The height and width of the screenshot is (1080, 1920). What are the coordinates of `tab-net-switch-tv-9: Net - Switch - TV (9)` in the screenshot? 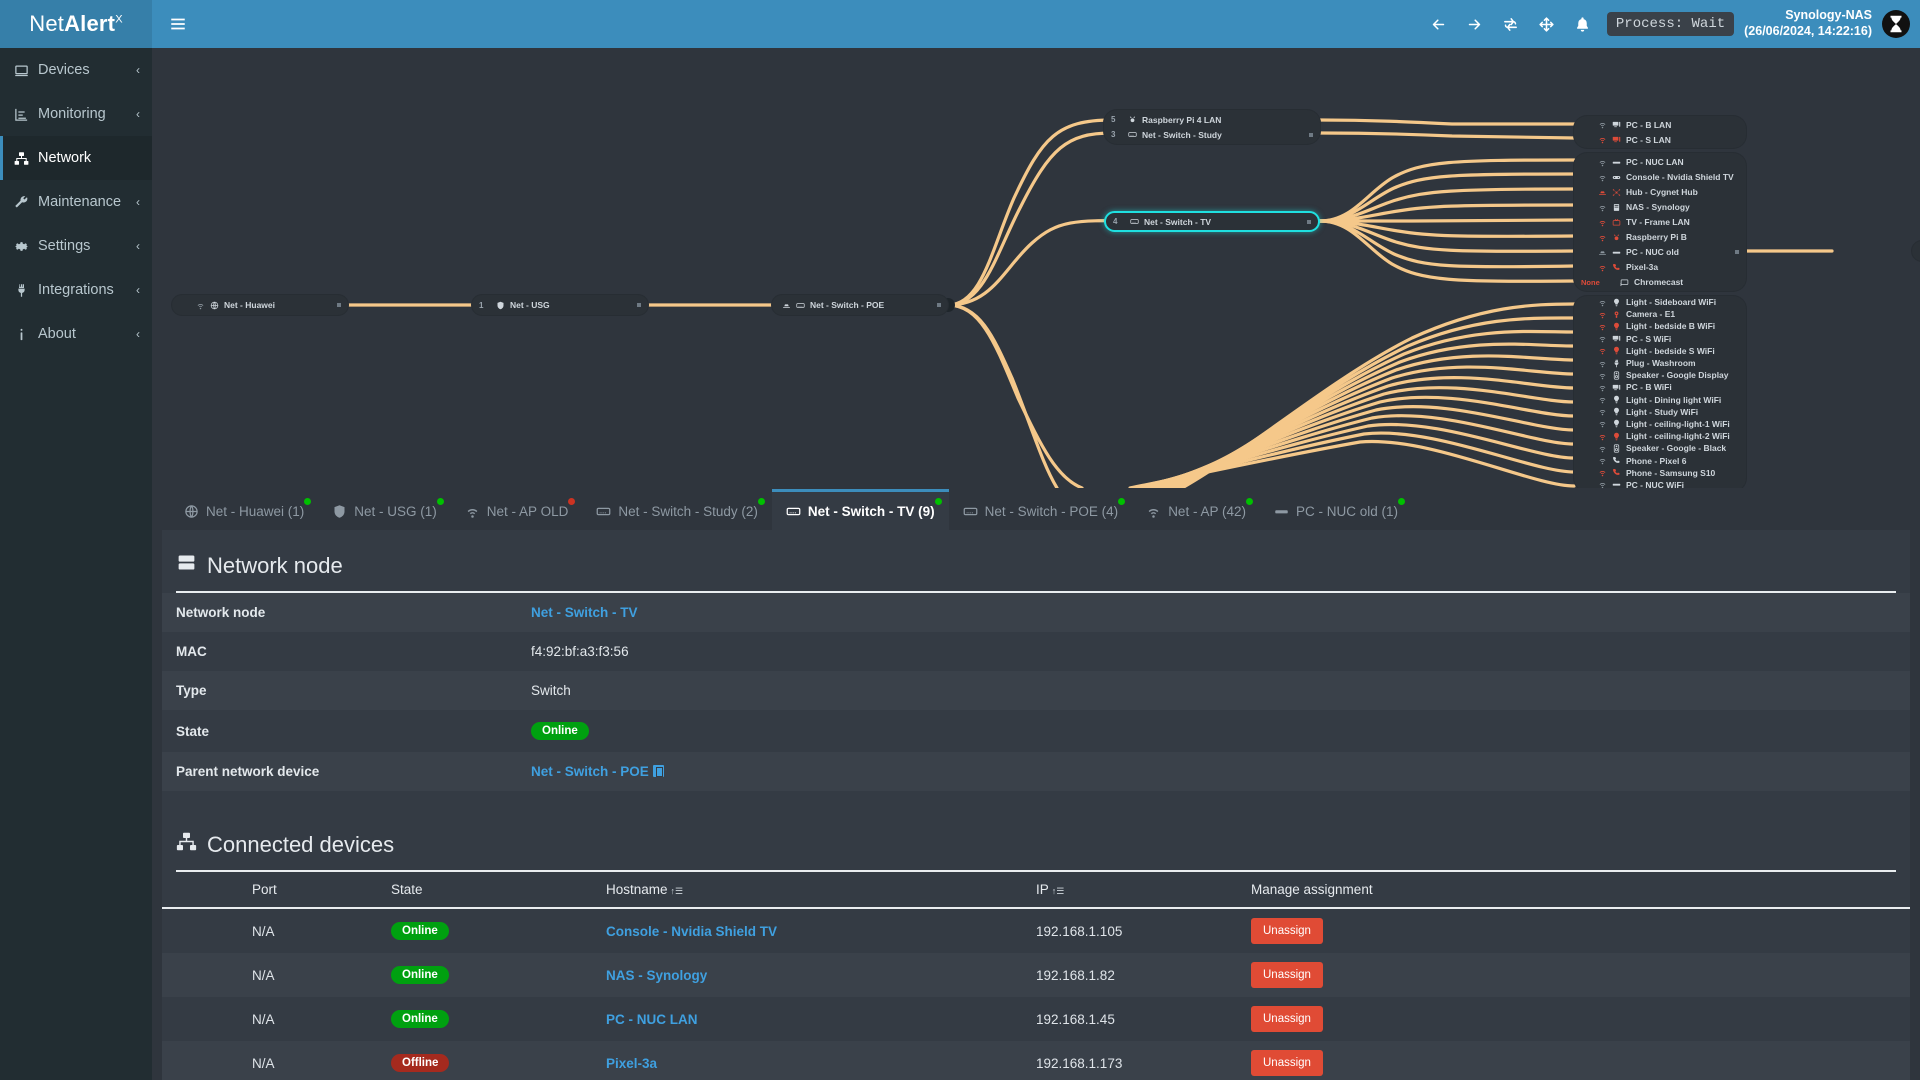 It's located at (860, 509).